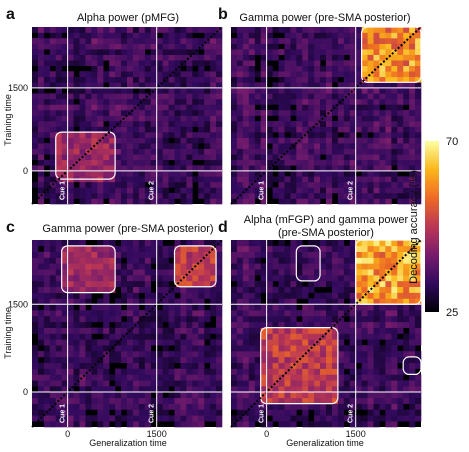 Image resolution: width=469 pixels, height=452 pixels. What do you see at coordinates (88, 269) in the screenshot?
I see `significance-cluster-outline` at bounding box center [88, 269].